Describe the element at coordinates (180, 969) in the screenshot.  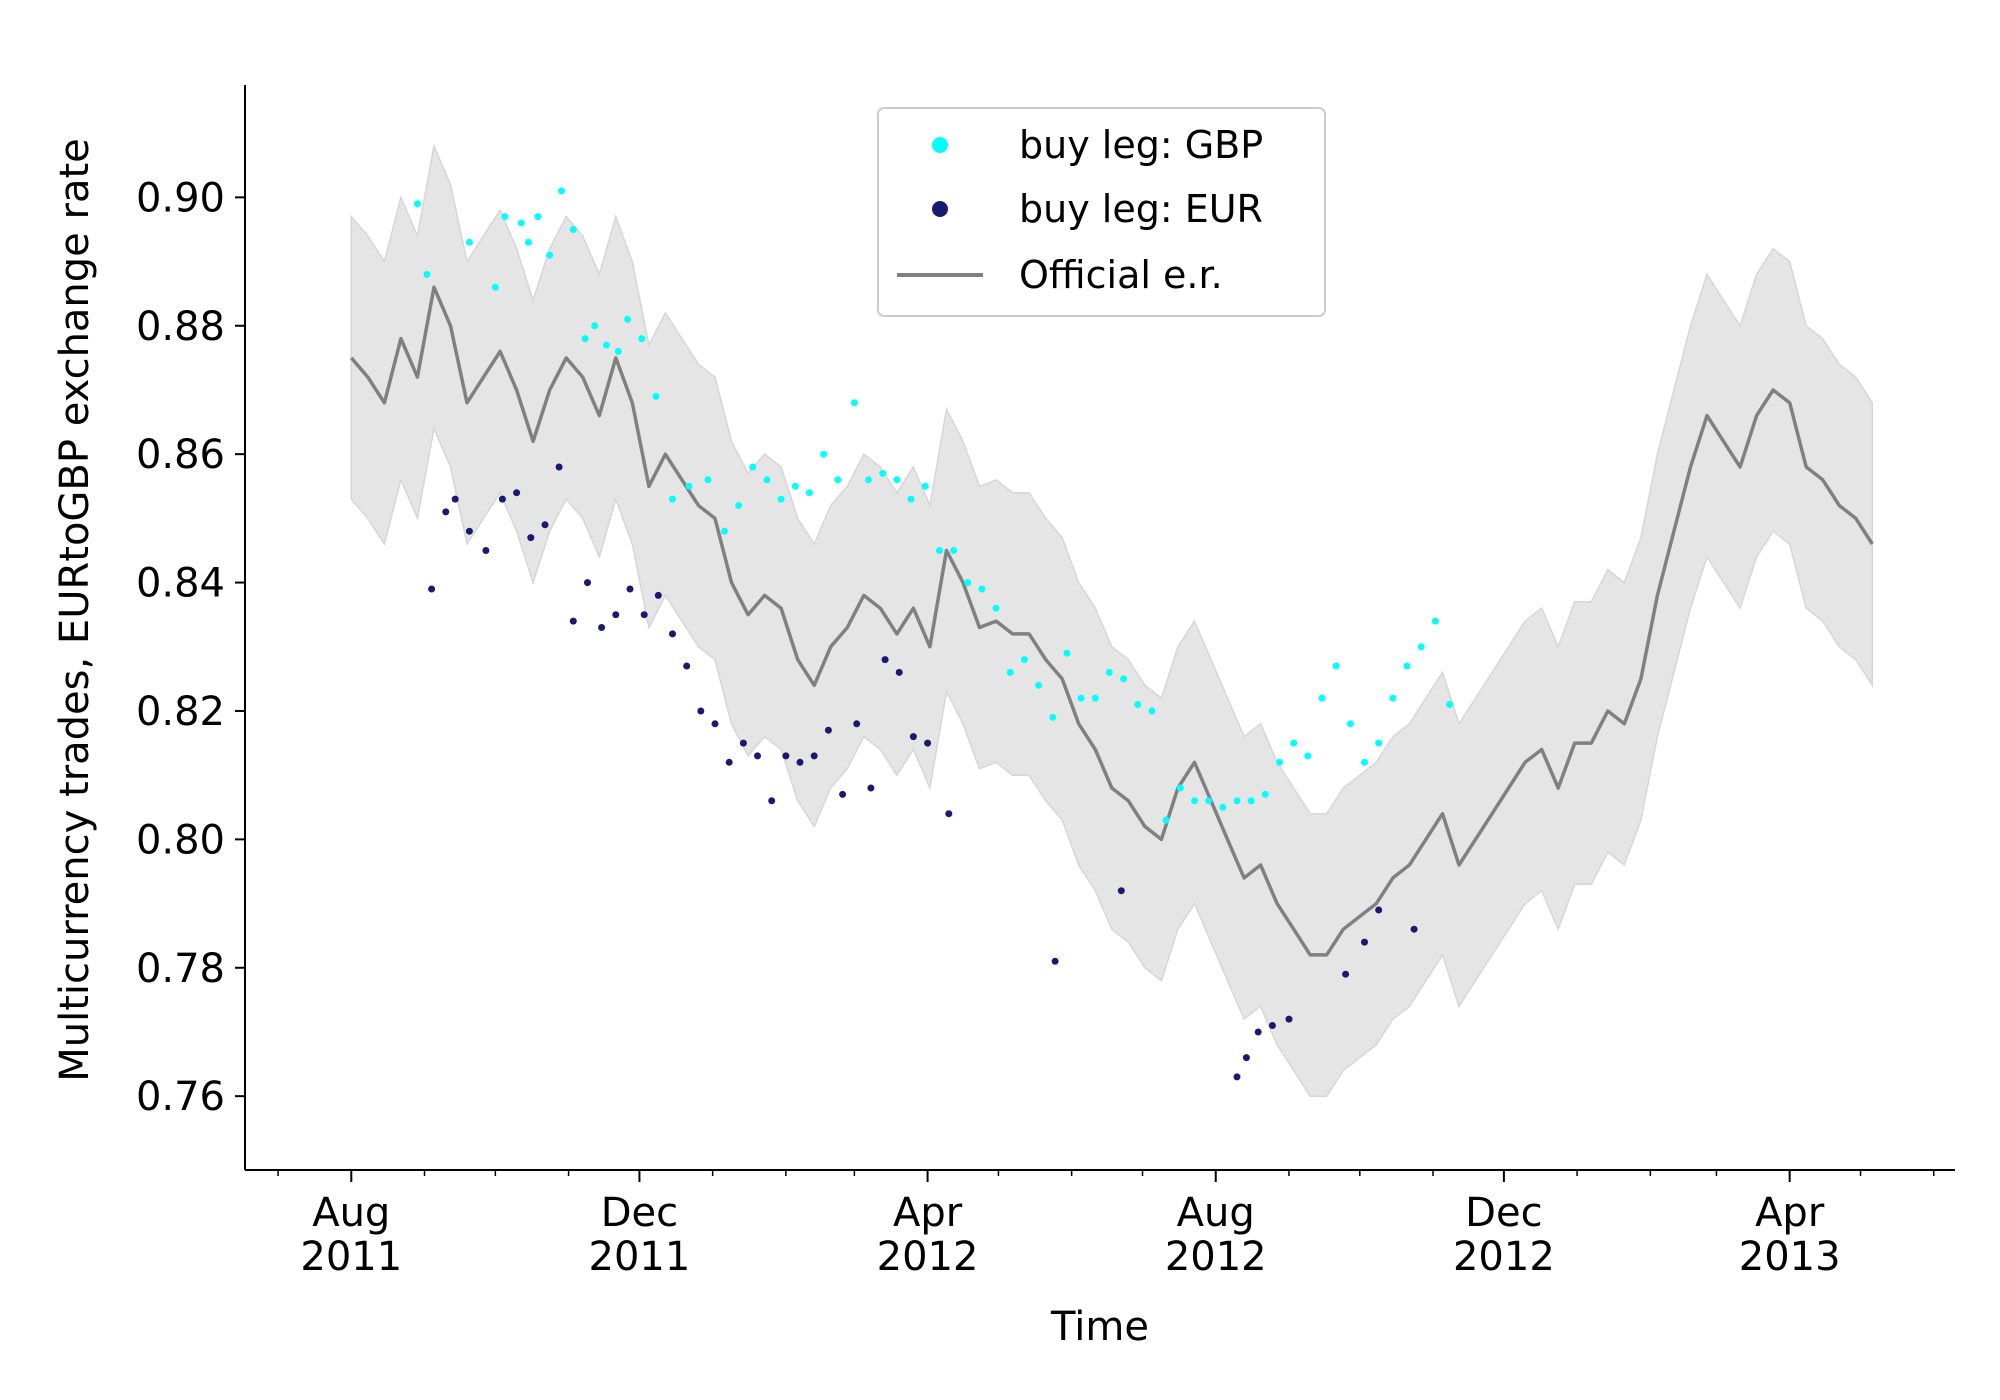
I see `y-tick-label: 0.78` at that location.